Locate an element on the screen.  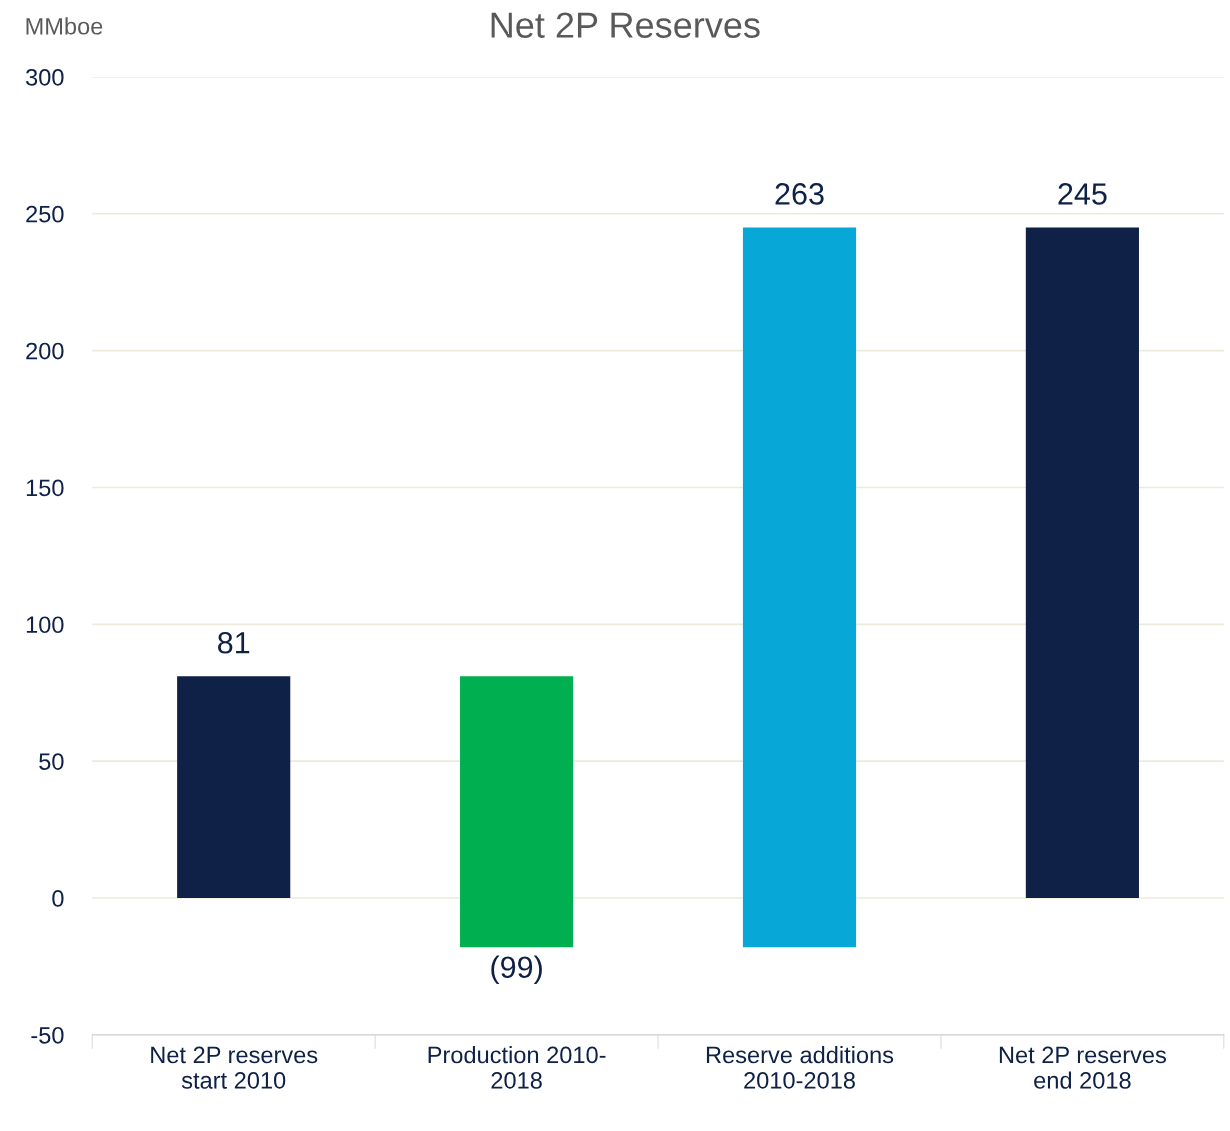
y-tick-label: 250 is located at coordinates (45, 214).